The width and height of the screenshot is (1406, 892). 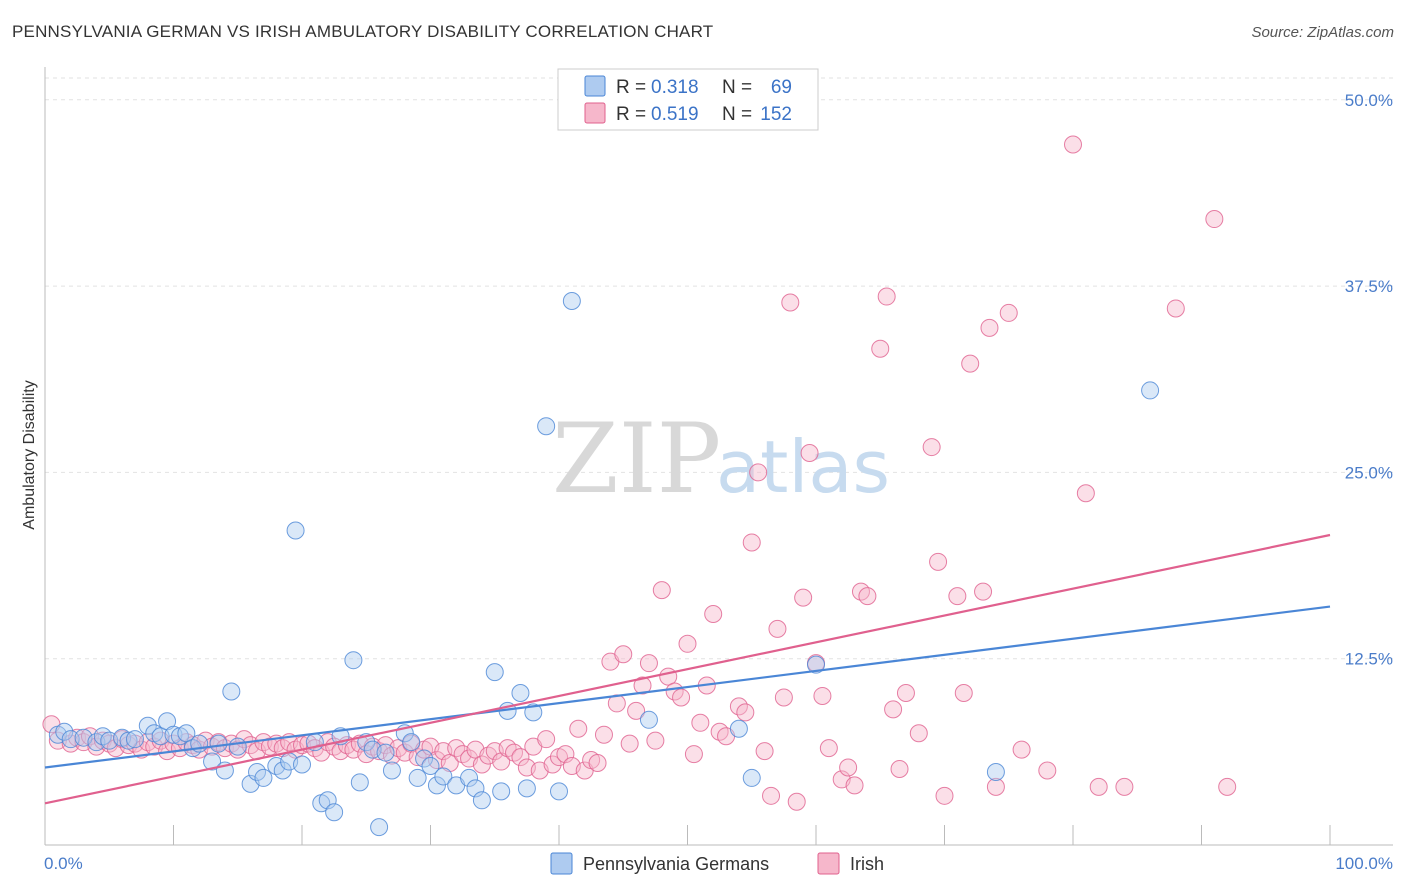 What do you see at coordinates (776, 114) in the screenshot?
I see `legend-n-value: 152` at bounding box center [776, 114].